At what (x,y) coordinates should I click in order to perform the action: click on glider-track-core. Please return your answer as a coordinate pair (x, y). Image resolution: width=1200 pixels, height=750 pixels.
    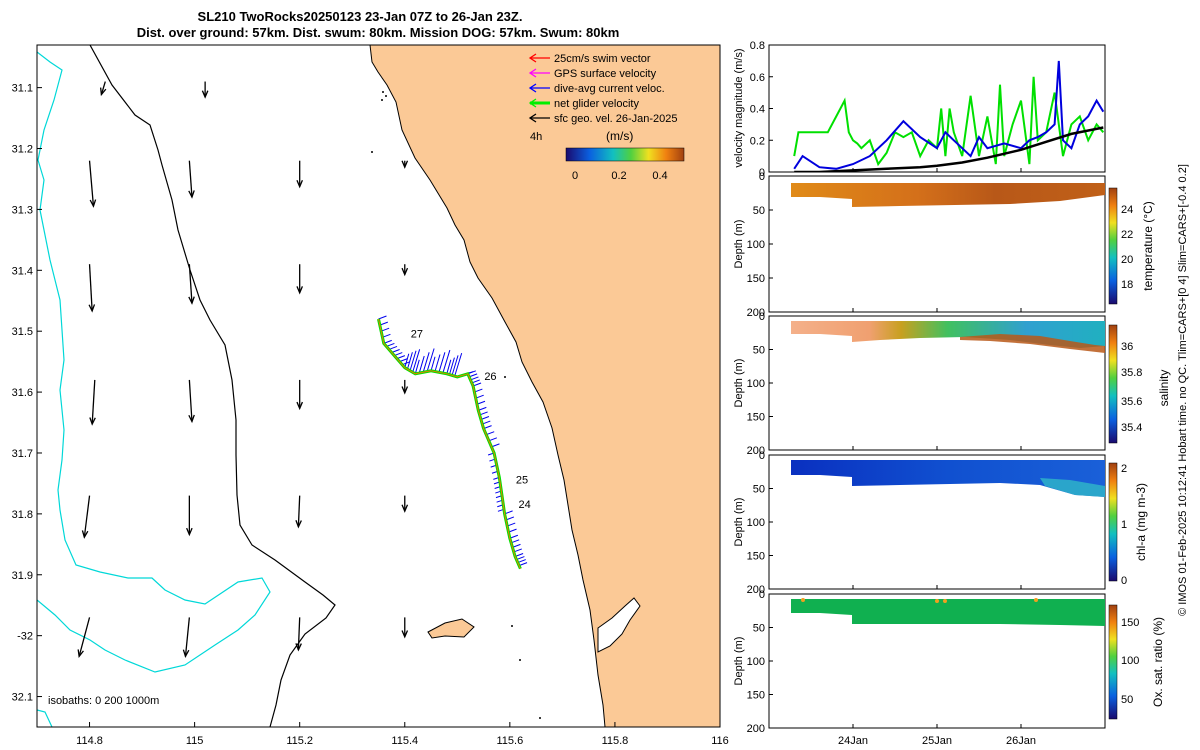
    Looking at the image, I should click on (449, 443).